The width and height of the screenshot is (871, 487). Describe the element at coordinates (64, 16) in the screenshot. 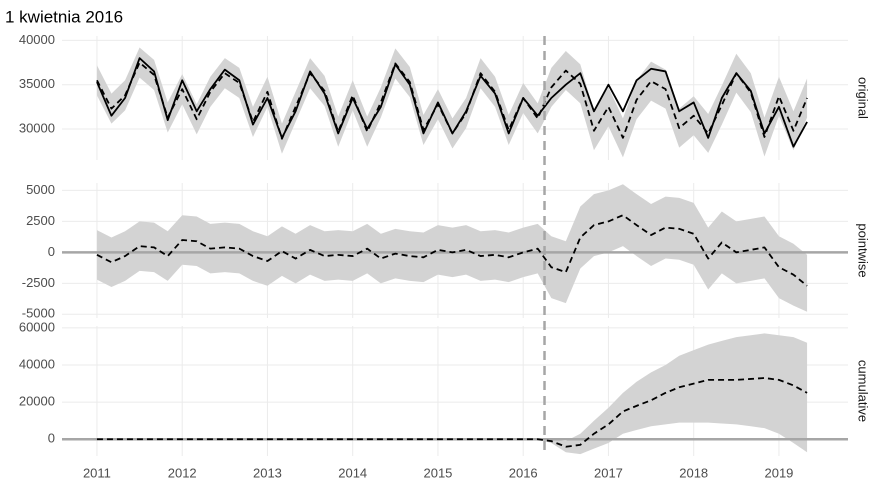

I see `chart-title: 1 kwietnia 2016` at that location.